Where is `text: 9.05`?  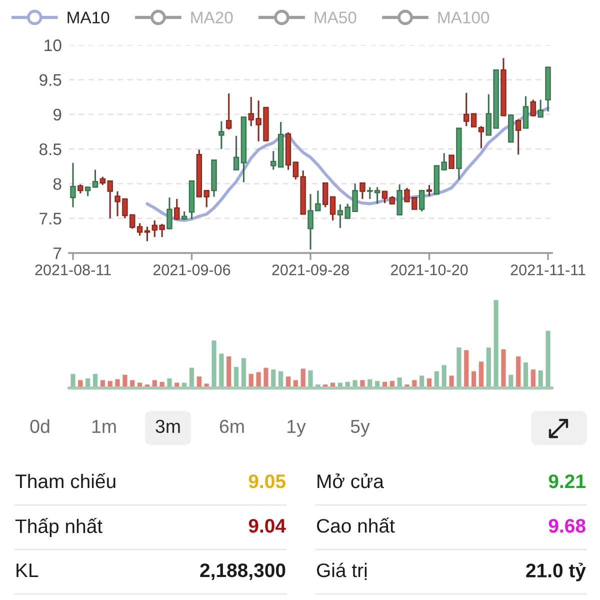 text: 9.05 is located at coordinates (267, 481).